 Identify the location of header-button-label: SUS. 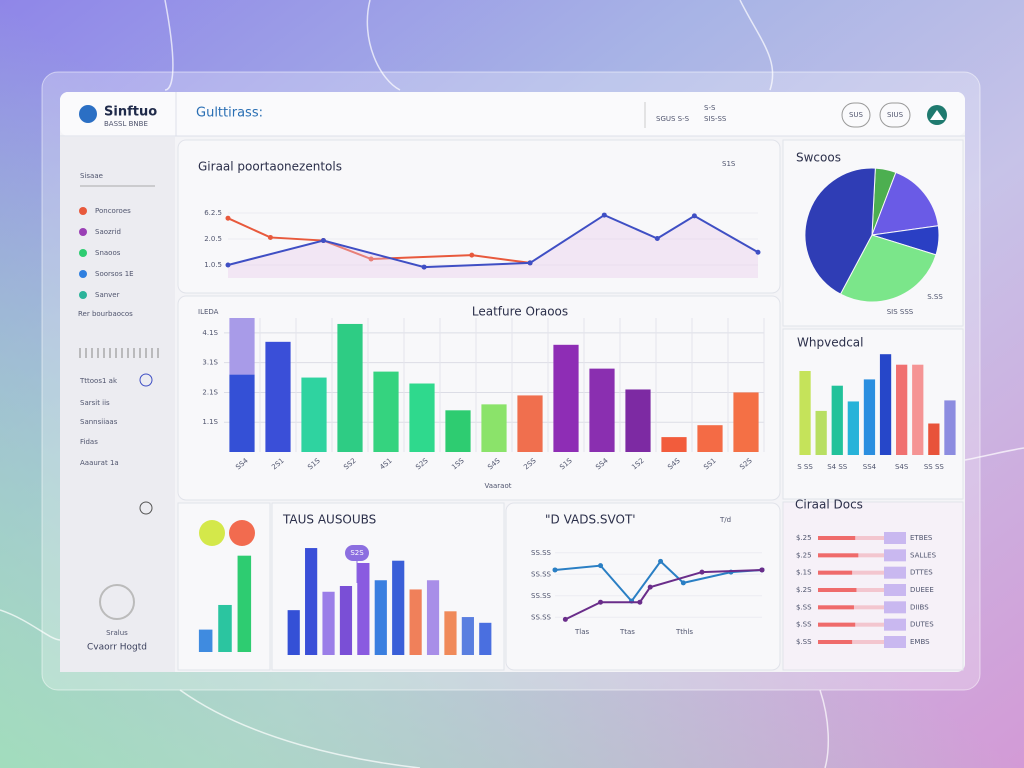
(856, 115).